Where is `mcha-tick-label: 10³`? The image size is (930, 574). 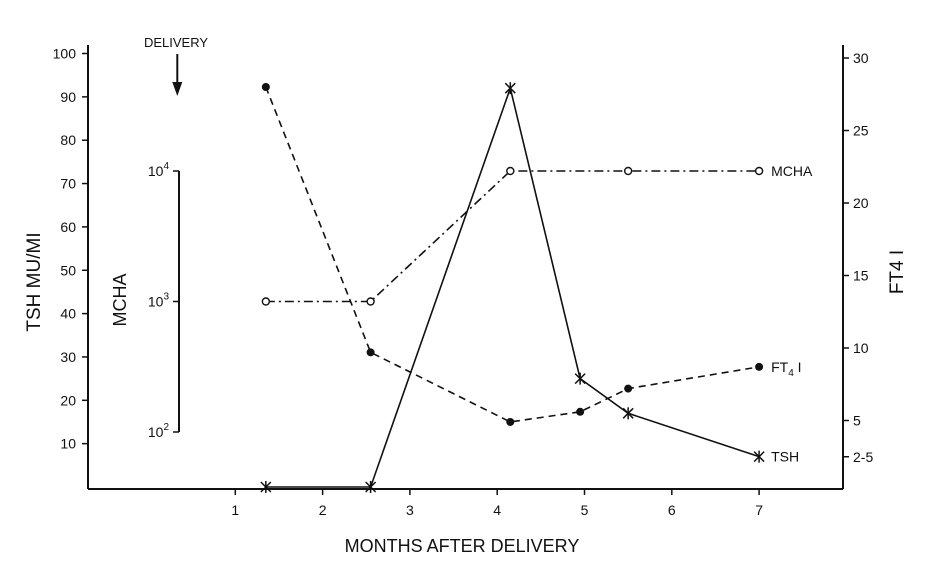
mcha-tick-label: 10³ is located at coordinates (159, 301).